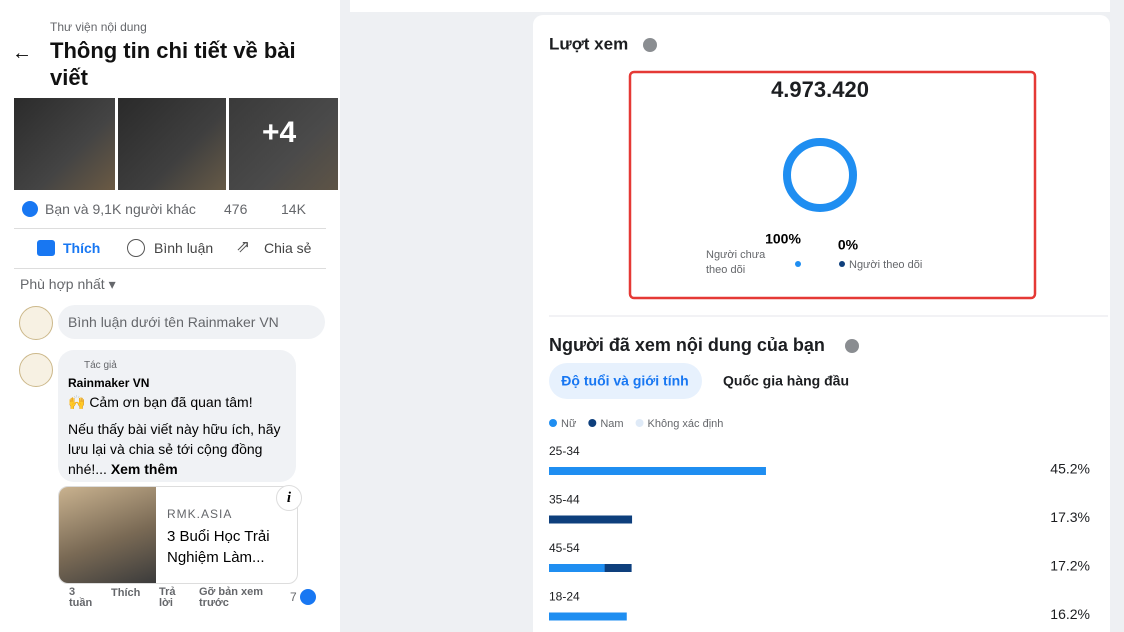 Image resolution: width=1124 pixels, height=632 pixels. Describe the element at coordinates (786, 381) in the screenshot. I see `tab: Quốc gia hàng đầu` at that location.